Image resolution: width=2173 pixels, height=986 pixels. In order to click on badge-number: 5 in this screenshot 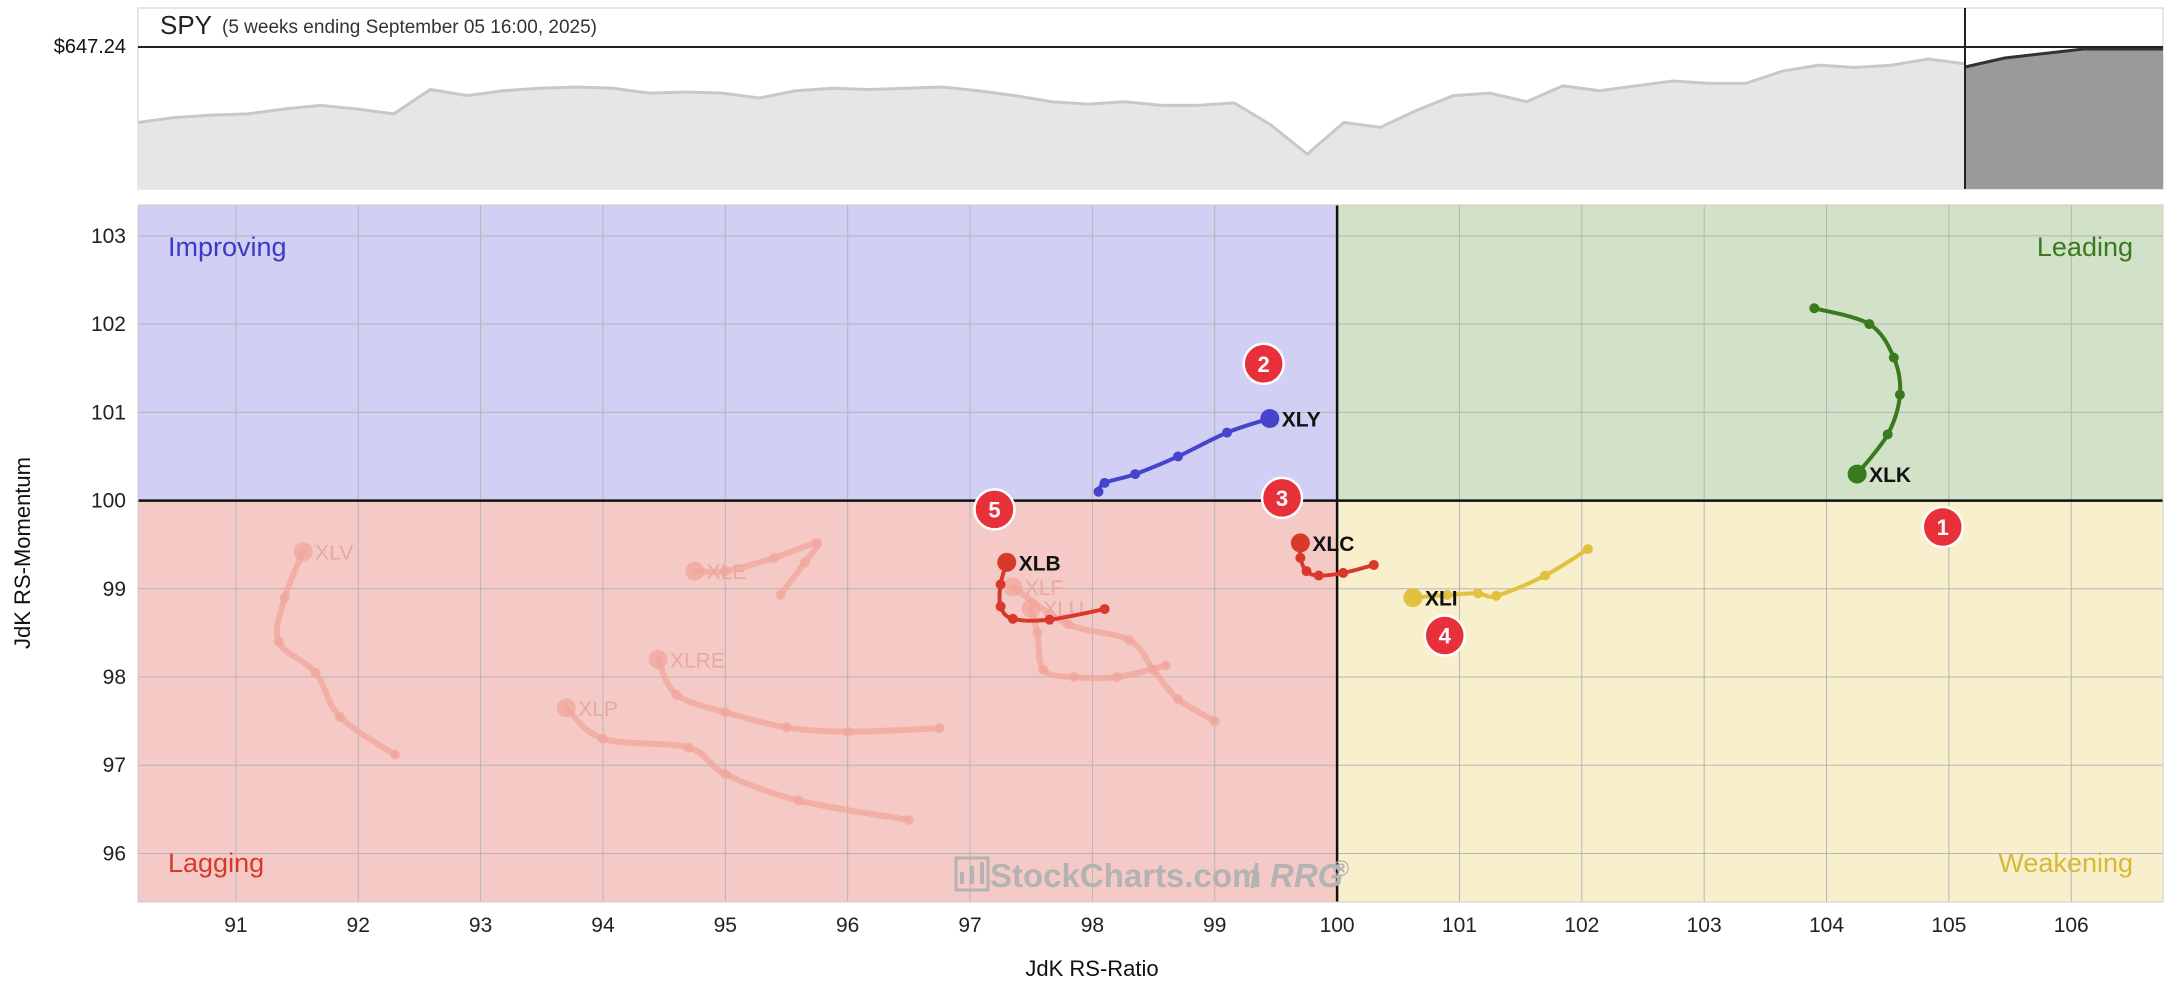, I will do `click(994, 509)`.